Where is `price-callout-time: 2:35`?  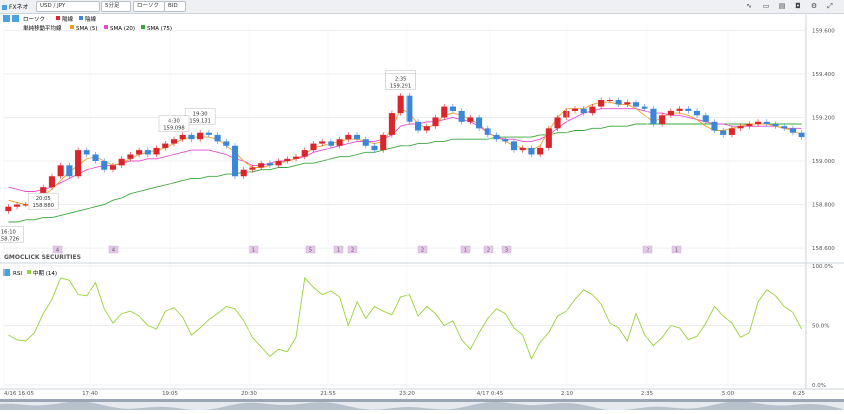
price-callout-time: 2:35 is located at coordinates (401, 80).